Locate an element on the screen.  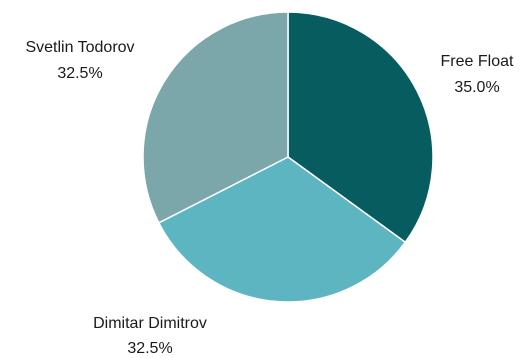
slice-label-value: 35.0% is located at coordinates (476, 87).